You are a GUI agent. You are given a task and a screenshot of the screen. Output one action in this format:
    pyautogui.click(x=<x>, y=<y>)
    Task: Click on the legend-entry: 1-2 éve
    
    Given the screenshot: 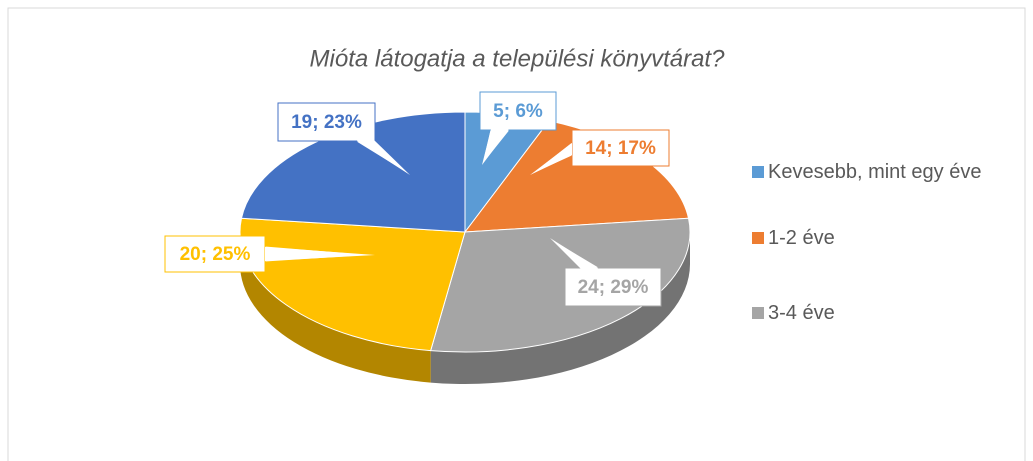 What is the action you would take?
    pyautogui.click(x=885, y=238)
    